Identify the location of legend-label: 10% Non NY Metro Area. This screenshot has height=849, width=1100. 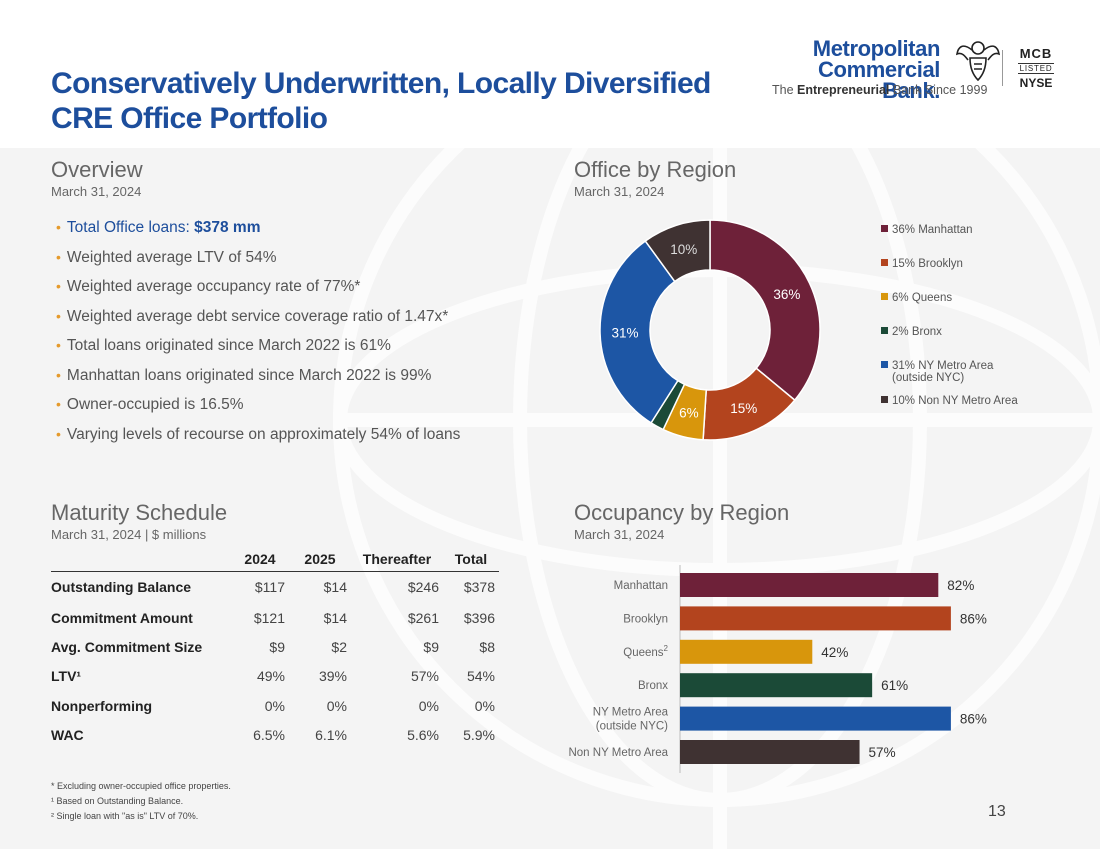
(955, 401).